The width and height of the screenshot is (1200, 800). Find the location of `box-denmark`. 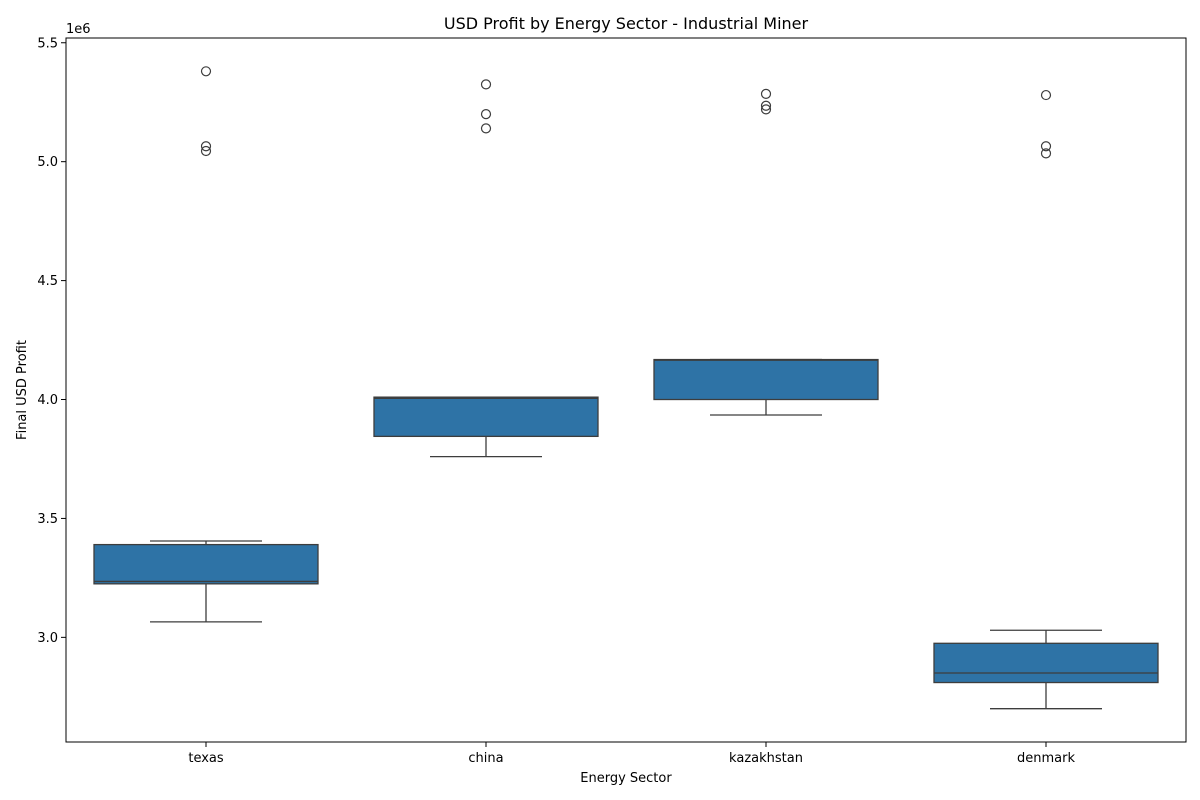

box-denmark is located at coordinates (1046, 663).